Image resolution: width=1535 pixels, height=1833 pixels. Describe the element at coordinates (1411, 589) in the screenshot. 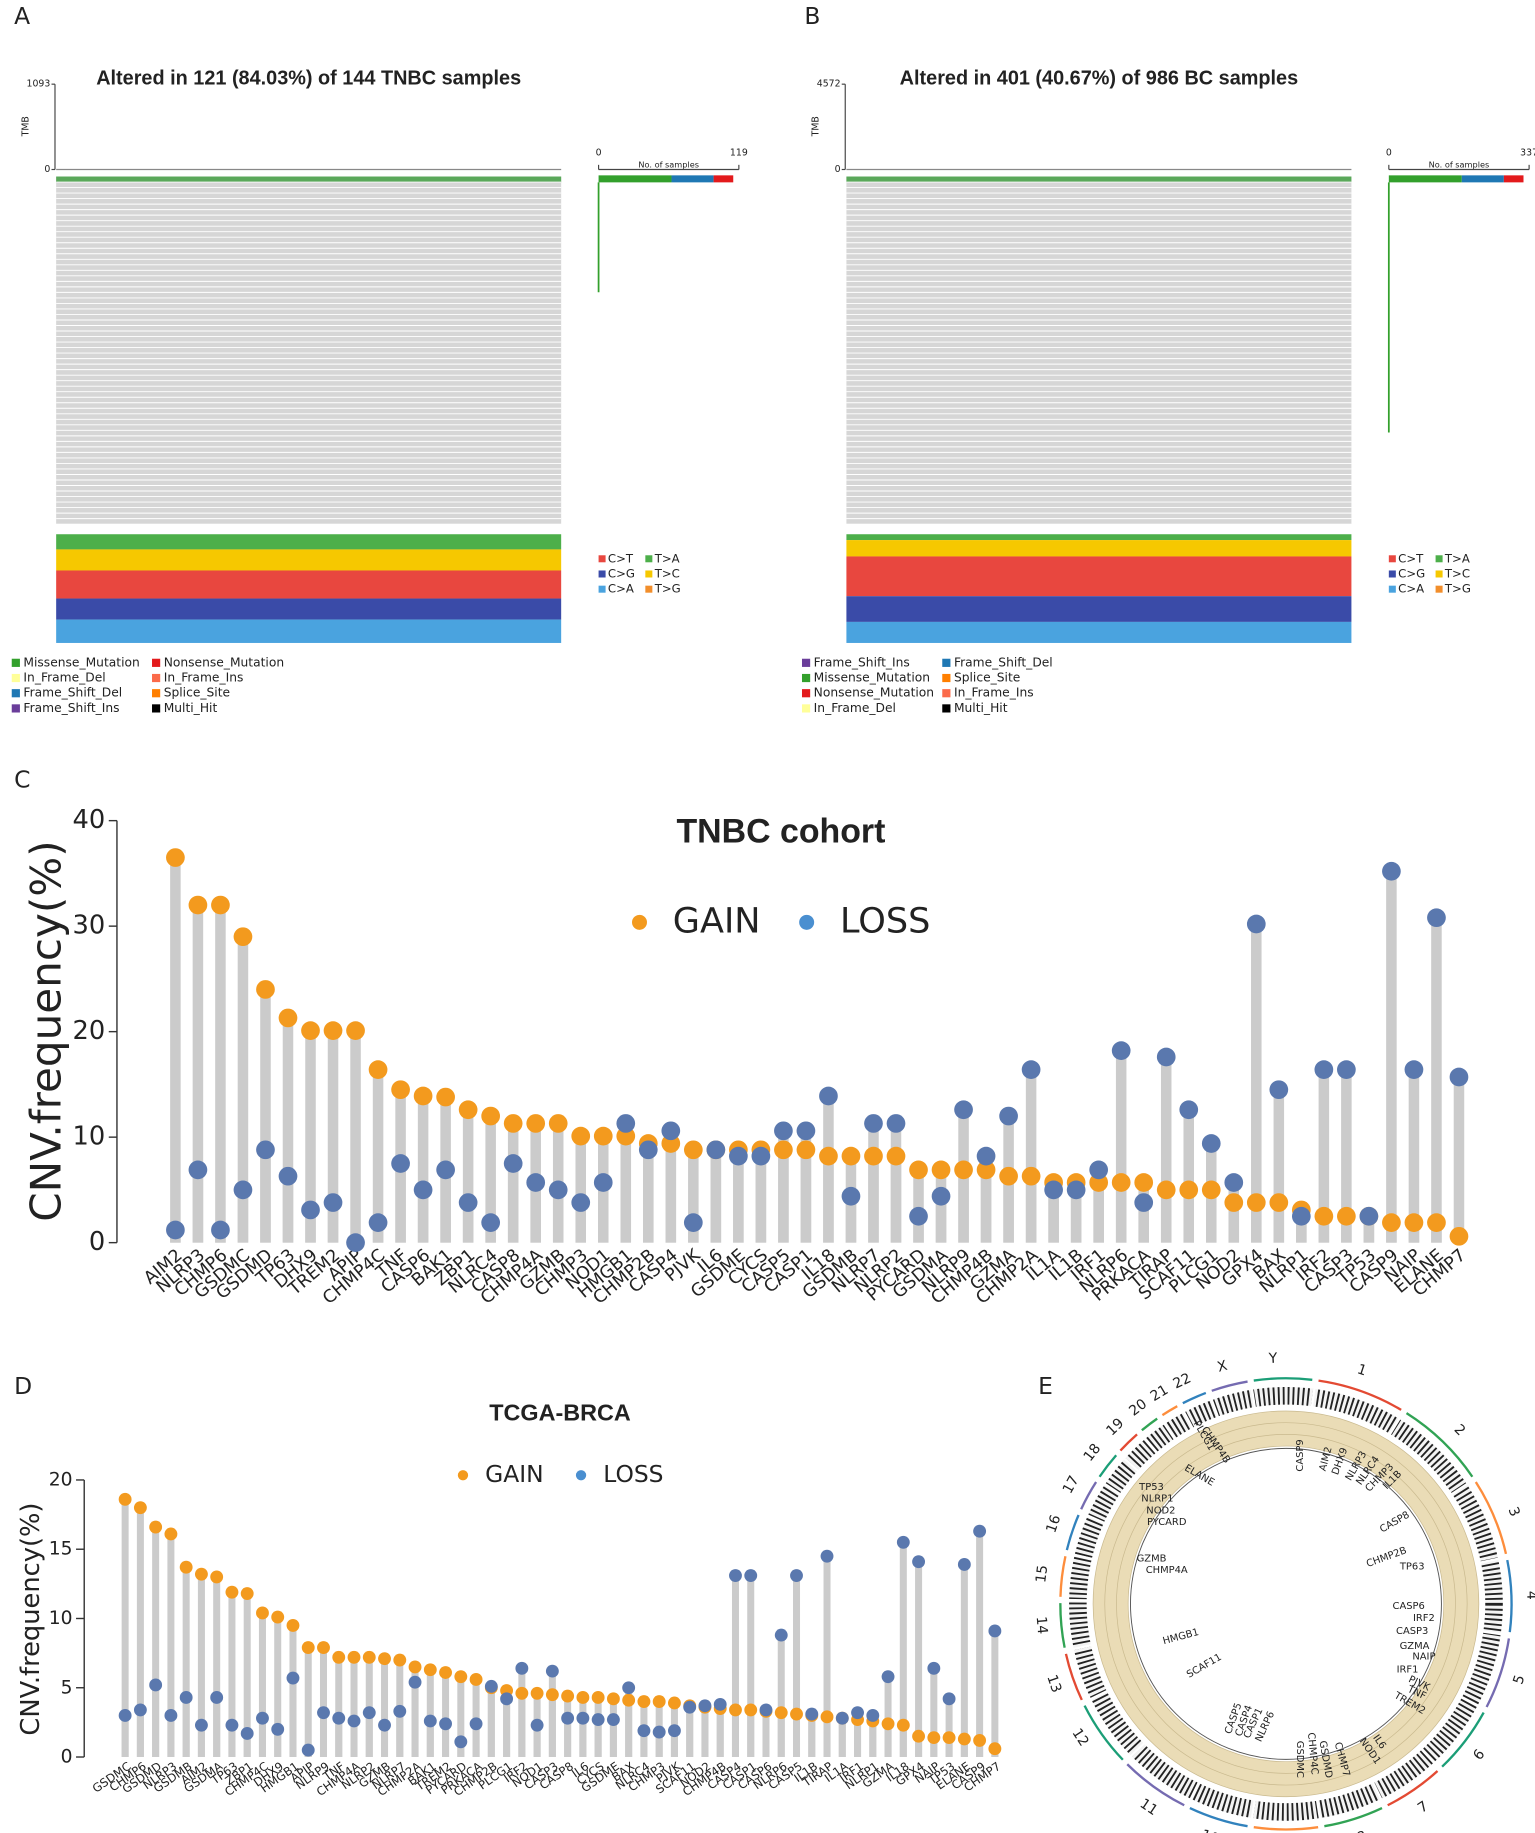

I see `titv-legend-label: C>A` at that location.